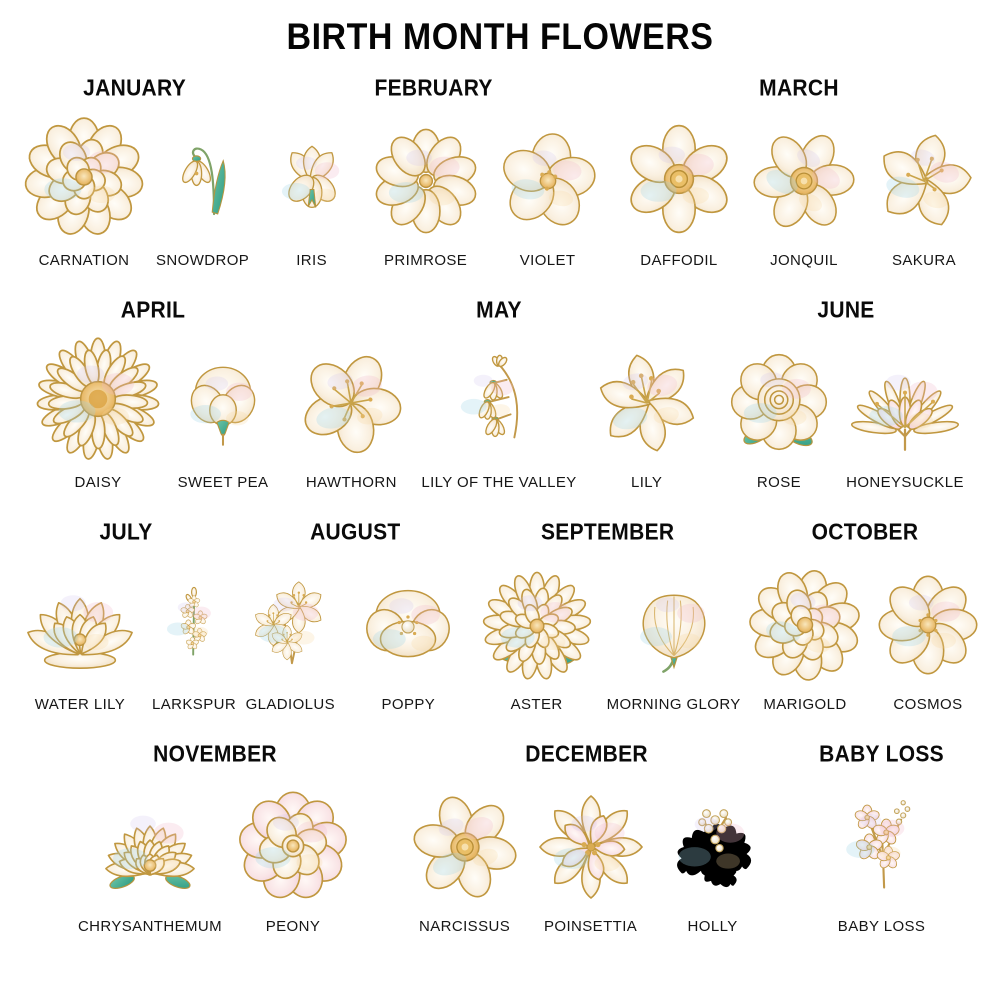 This screenshot has width=1000, height=1000. I want to click on flower-cell: HOLLY, so click(713, 856).